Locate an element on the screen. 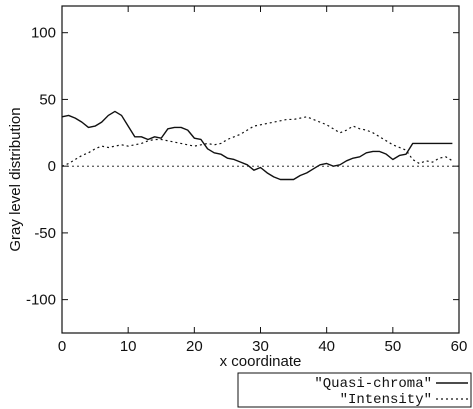 Image resolution: width=473 pixels, height=409 pixels. x-tick-label: 40 is located at coordinates (326, 346).